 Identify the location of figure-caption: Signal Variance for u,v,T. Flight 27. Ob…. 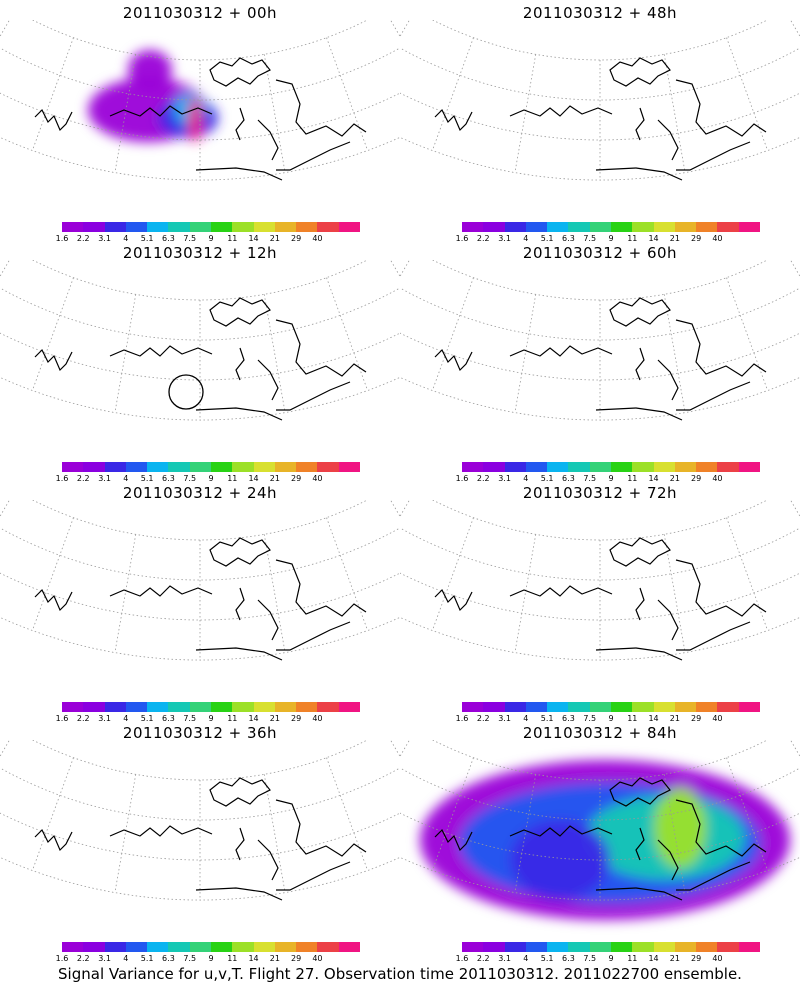
(400, 974).